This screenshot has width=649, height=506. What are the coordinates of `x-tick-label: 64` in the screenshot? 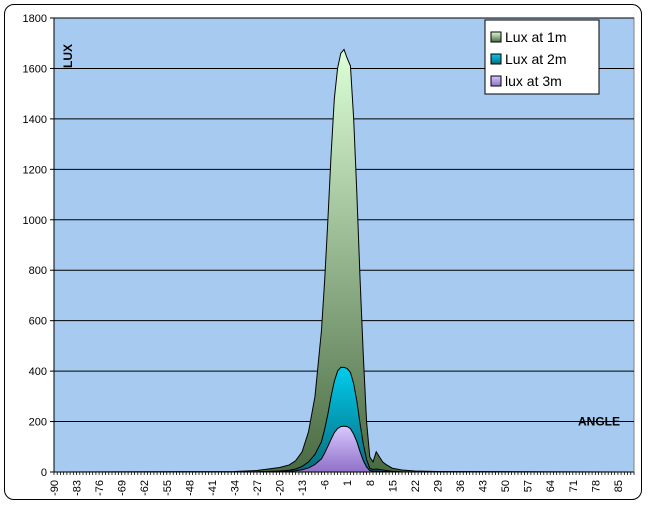 It's located at (551, 486).